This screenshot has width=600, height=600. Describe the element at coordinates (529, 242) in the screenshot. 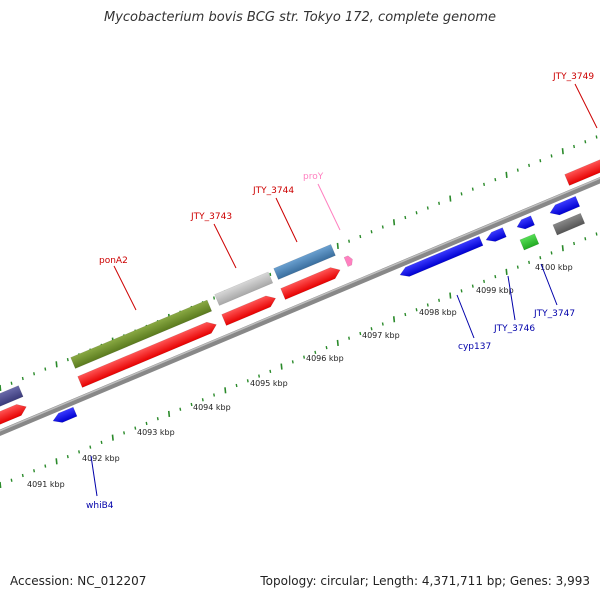

I see `cds-jty3747-d` at that location.